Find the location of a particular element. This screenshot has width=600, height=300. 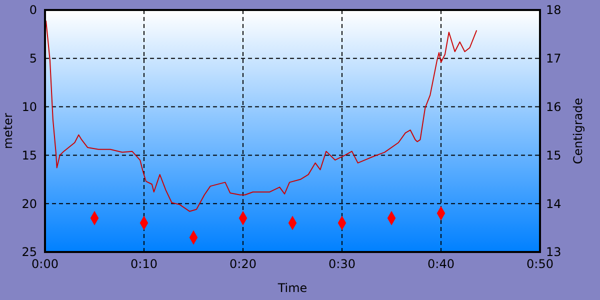

y-tick-label: 0 is located at coordinates (33, 10).